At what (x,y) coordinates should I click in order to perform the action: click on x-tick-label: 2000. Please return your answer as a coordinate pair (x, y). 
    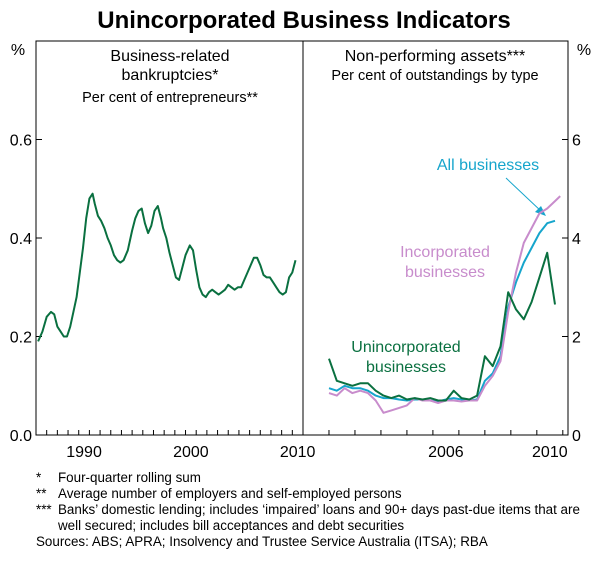
    Looking at the image, I should click on (191, 452).